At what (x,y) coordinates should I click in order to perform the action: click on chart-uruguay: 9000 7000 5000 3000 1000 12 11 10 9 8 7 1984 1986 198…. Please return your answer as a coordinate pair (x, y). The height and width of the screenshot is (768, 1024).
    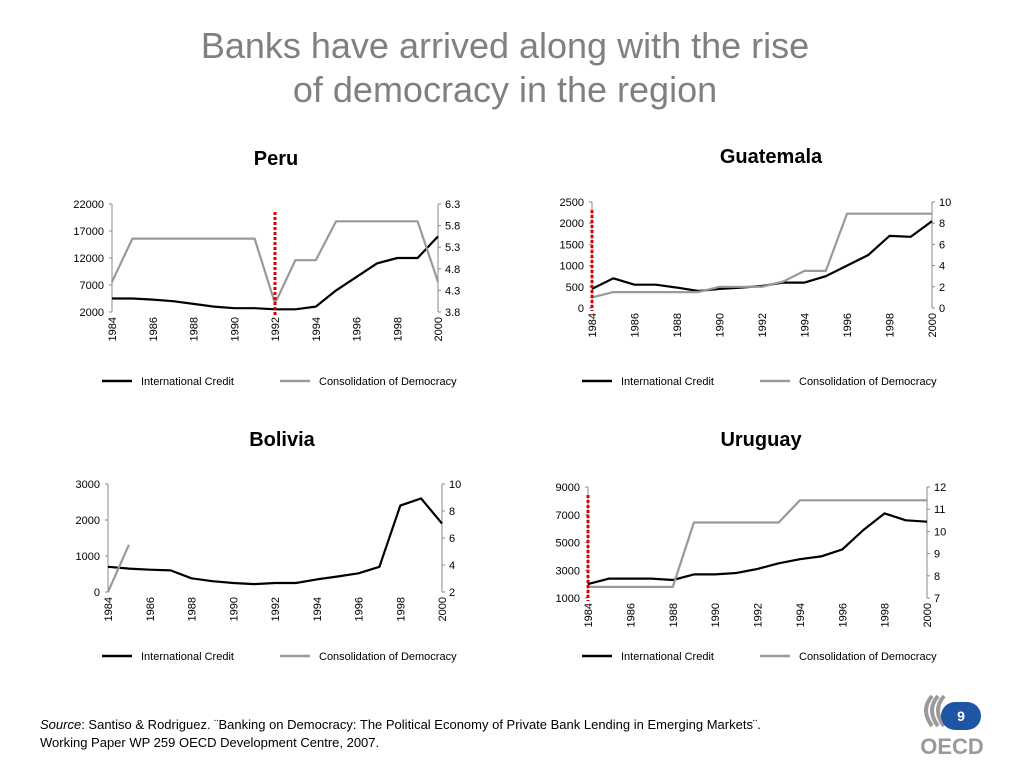
    Looking at the image, I should click on (751, 572).